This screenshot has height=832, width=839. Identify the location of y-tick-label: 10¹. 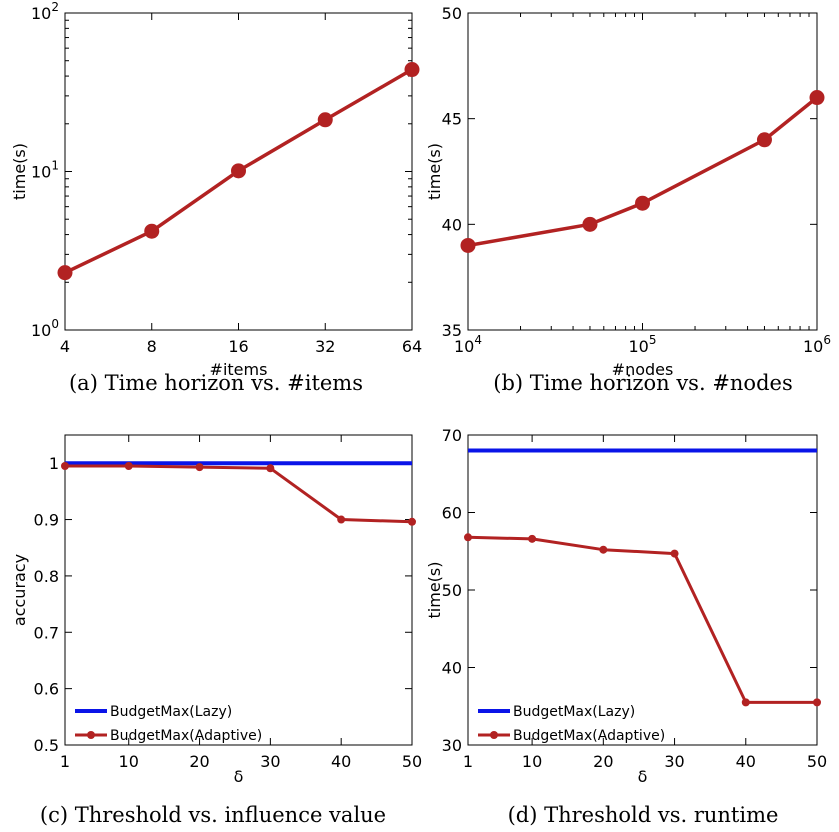
(45, 170).